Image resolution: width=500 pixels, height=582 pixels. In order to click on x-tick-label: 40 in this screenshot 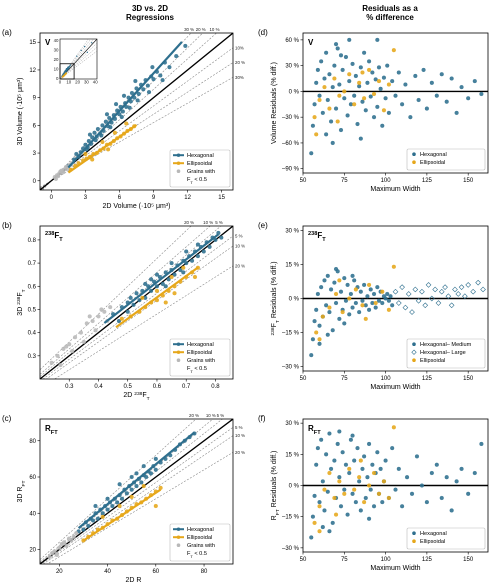, I will do `click(107, 572)`.